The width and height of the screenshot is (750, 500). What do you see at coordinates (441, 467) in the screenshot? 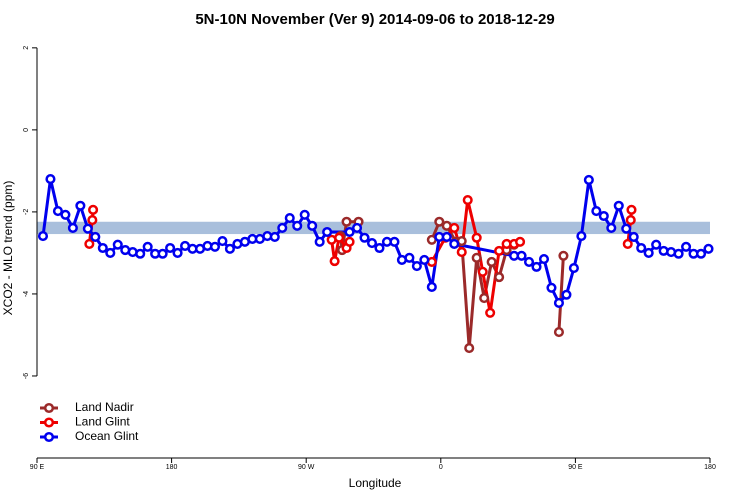
I see `x-tick-label: 0` at bounding box center [441, 467].